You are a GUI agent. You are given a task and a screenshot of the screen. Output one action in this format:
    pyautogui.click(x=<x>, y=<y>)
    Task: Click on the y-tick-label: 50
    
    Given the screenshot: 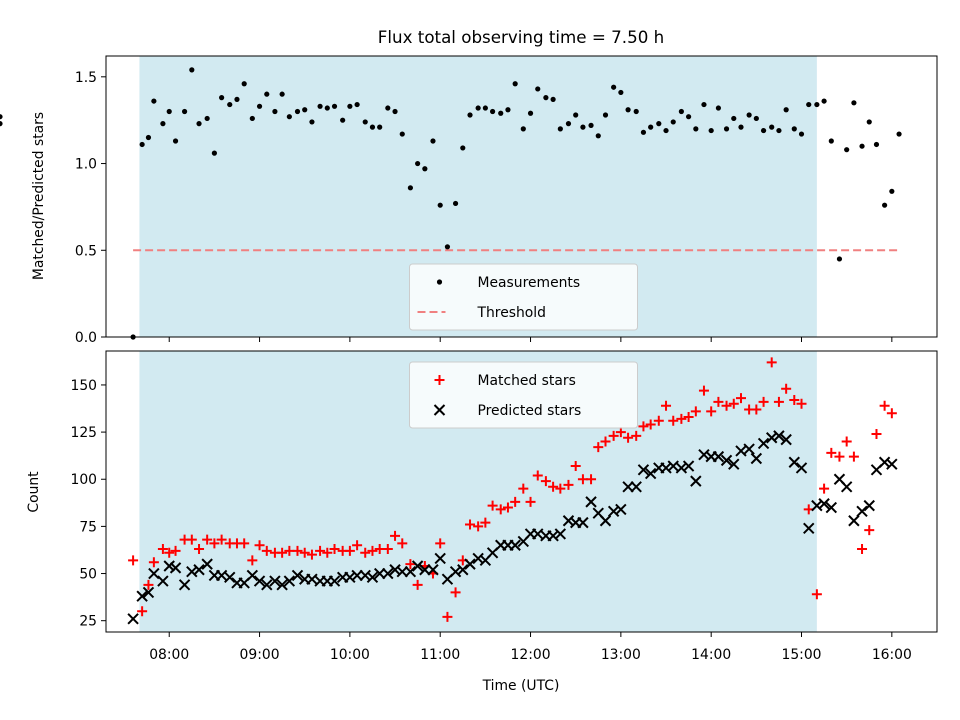 What is the action you would take?
    pyautogui.click(x=88, y=575)
    